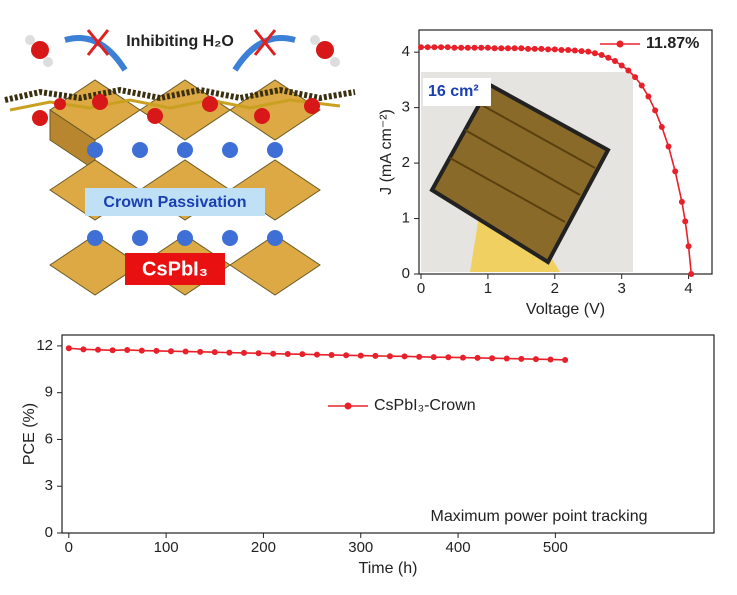  Describe the element at coordinates (180, 106) in the screenshot. I see `crown-layer` at that location.